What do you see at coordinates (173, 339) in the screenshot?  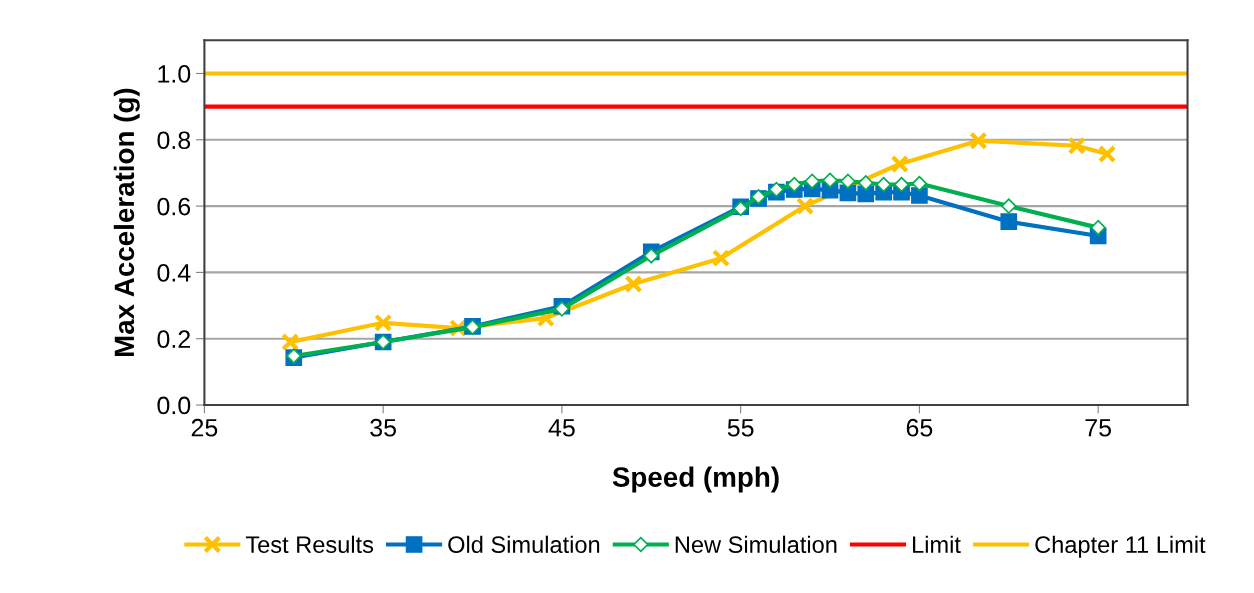 I see `y-tick-label: 0.2` at bounding box center [173, 339].